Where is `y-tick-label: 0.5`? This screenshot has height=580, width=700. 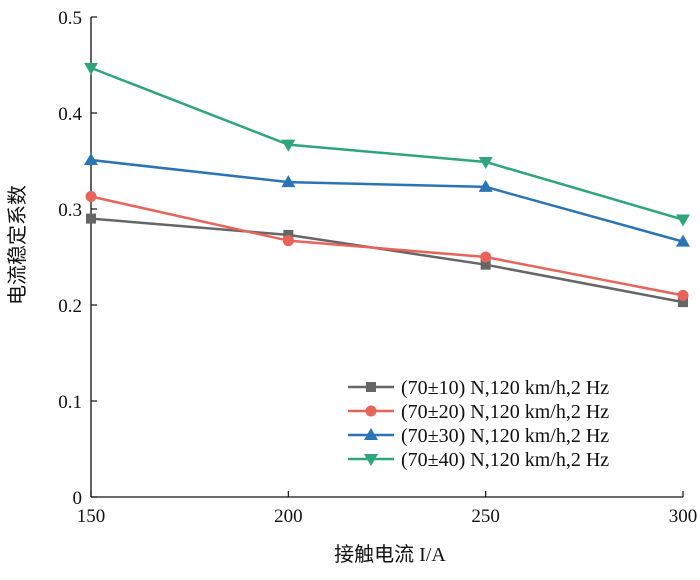
y-tick-label: 0.5 is located at coordinates (70, 18).